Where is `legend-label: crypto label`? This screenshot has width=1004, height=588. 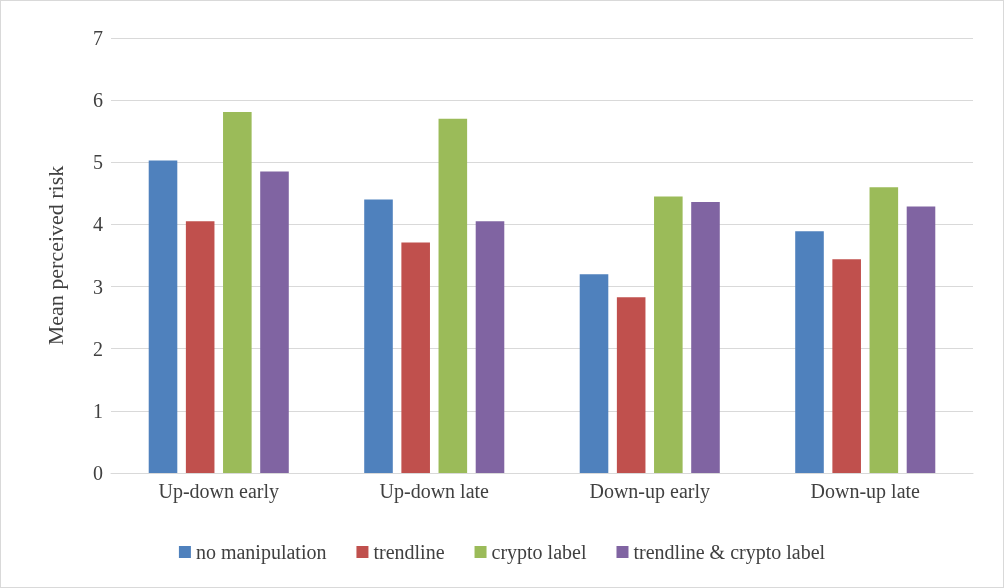
legend-label: crypto label is located at coordinates (539, 552).